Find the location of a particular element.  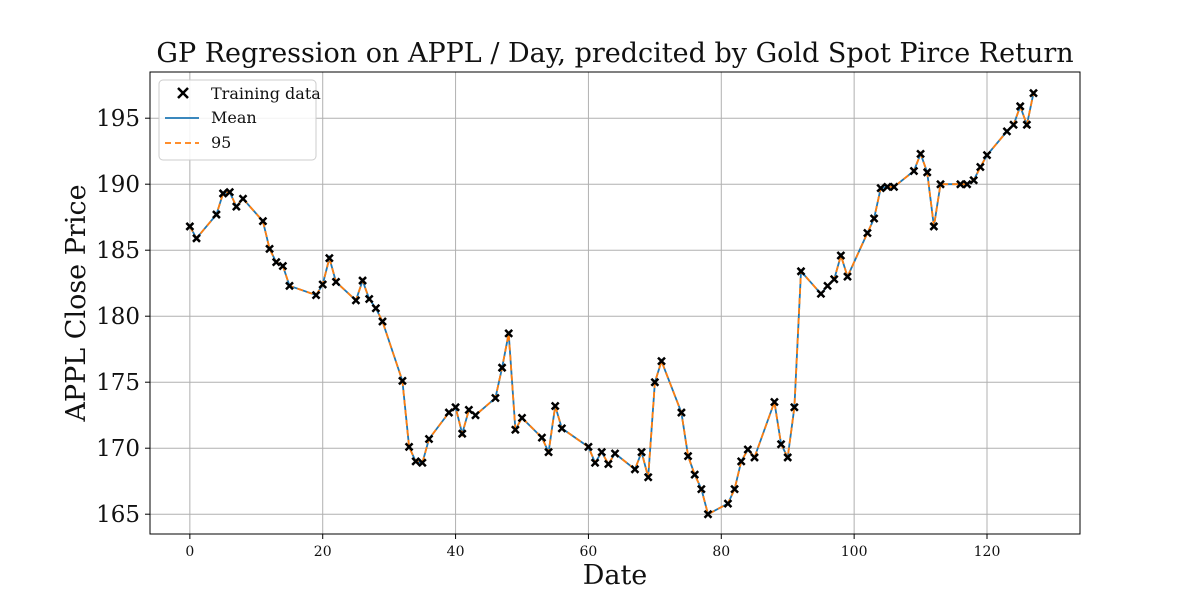

x-tick-label: 0 is located at coordinates (189, 552).